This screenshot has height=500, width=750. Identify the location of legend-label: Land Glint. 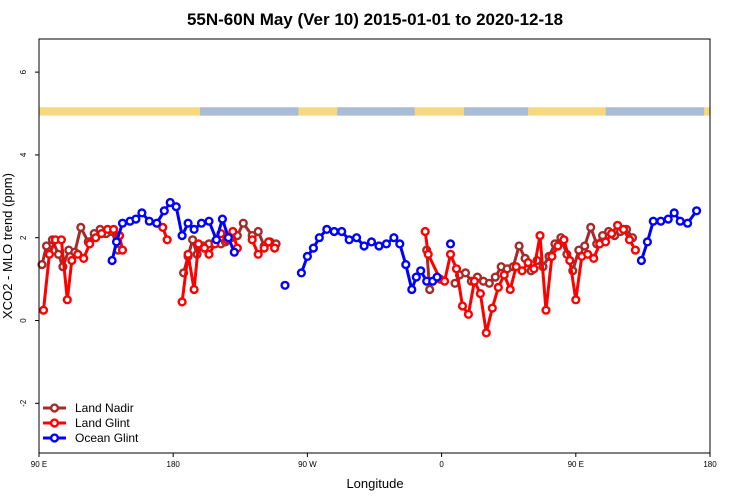
(102, 423).